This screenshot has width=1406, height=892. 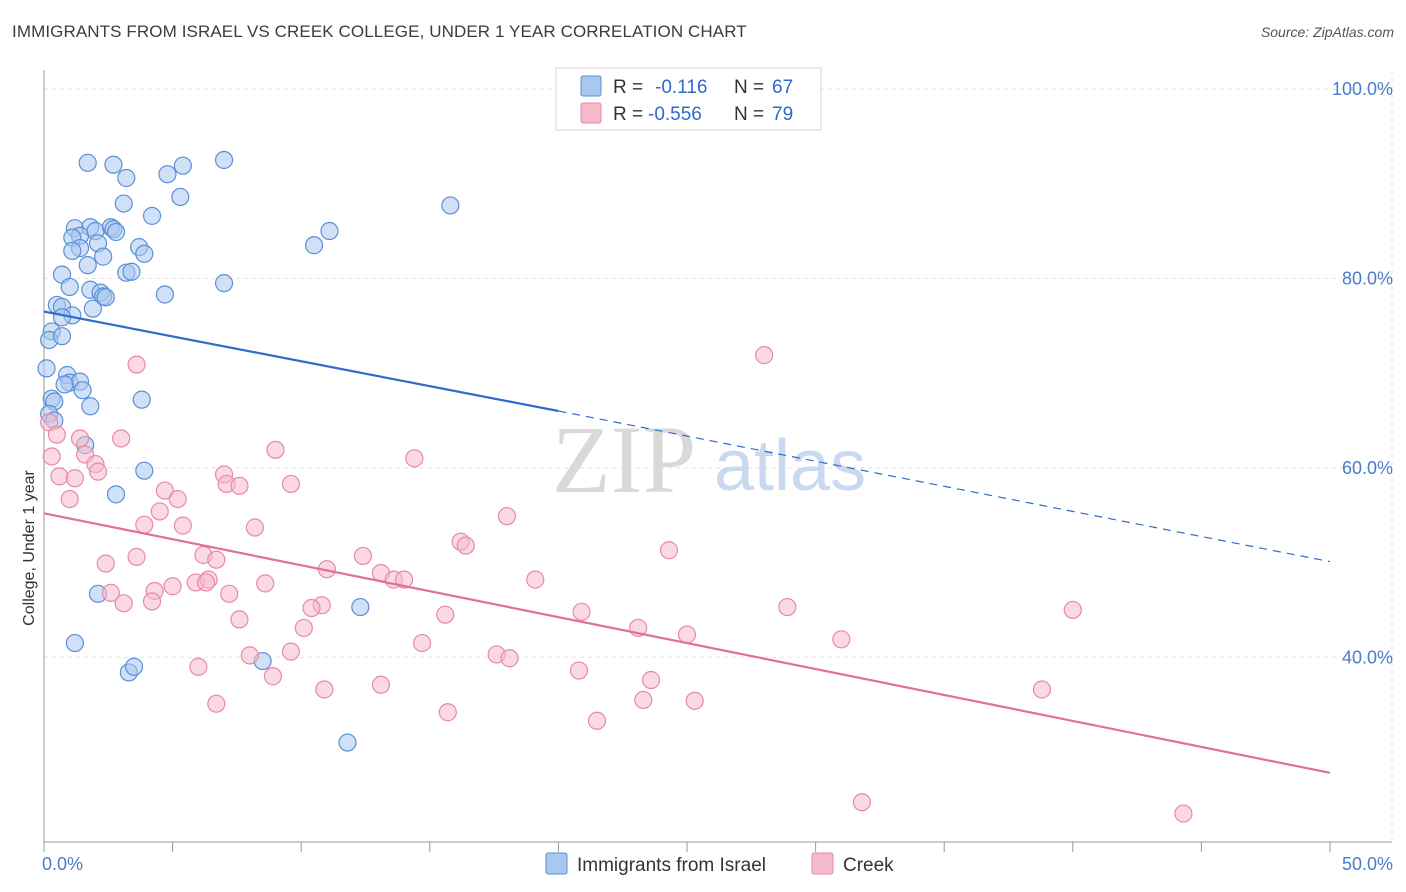 I want to click on y-tick-label: 40.0%, so click(x=1367, y=657).